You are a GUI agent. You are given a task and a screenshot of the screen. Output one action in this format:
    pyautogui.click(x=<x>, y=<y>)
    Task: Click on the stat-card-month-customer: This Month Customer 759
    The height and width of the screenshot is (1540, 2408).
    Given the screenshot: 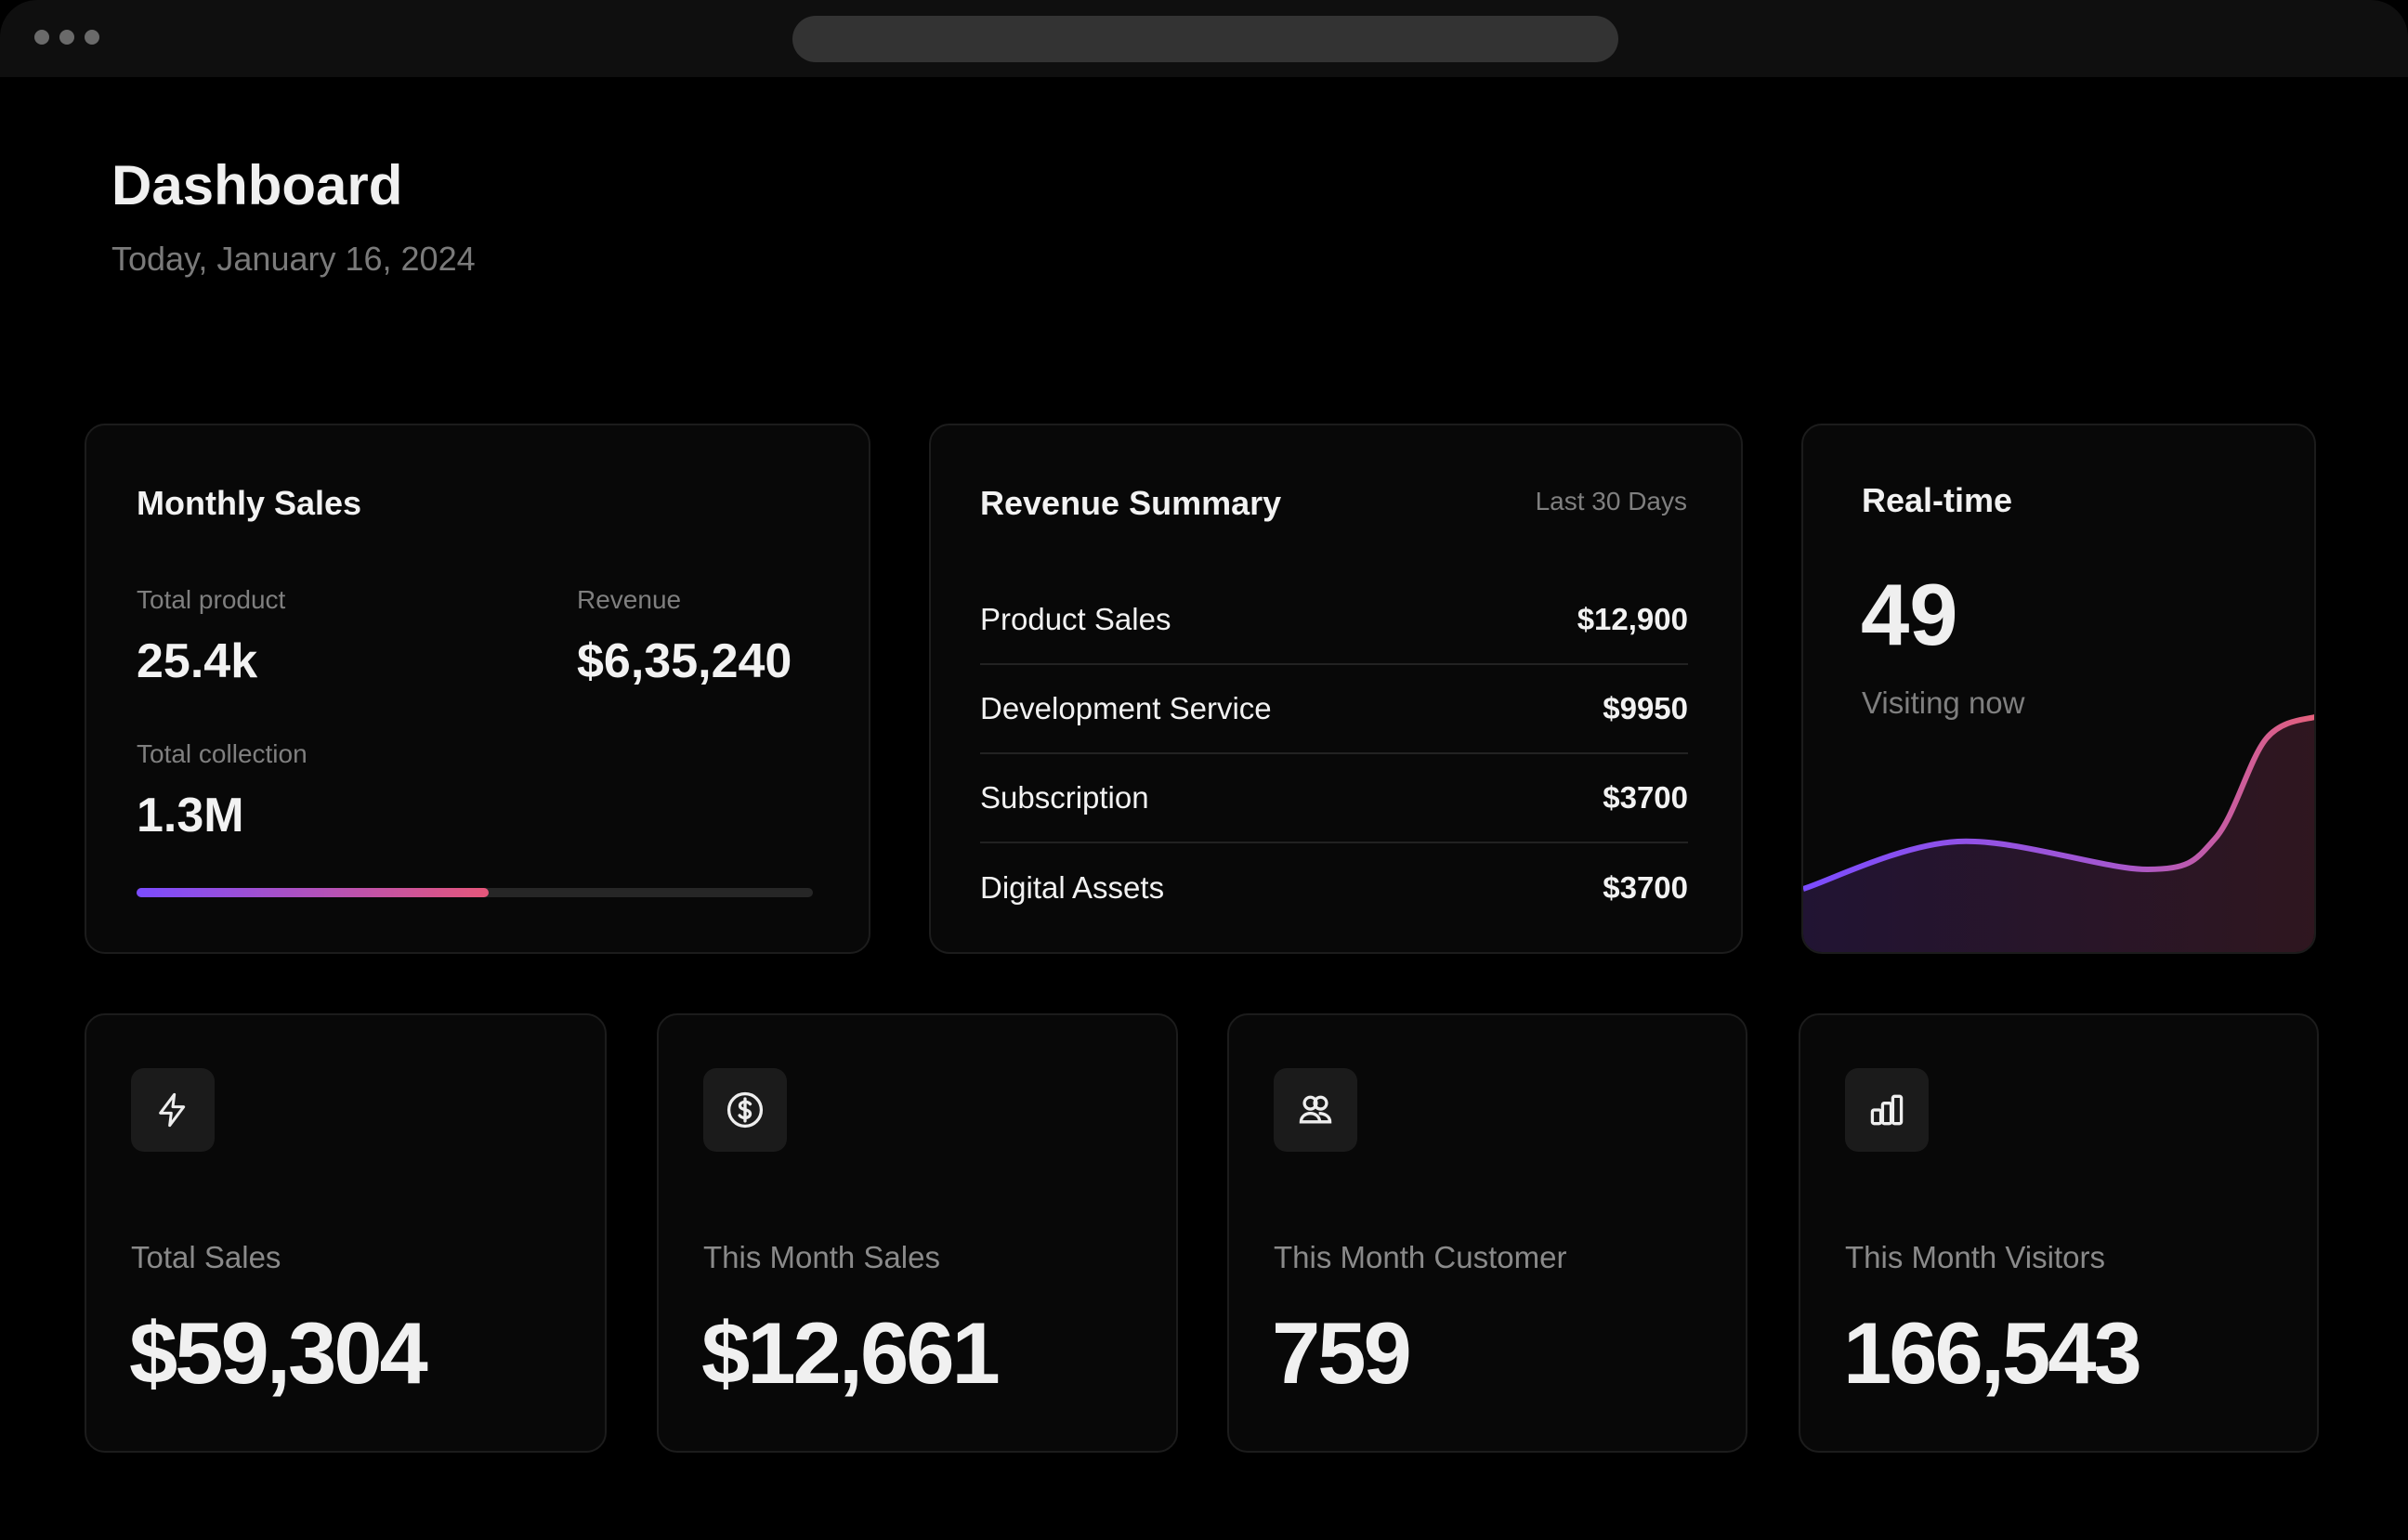 What is the action you would take?
    pyautogui.click(x=1487, y=1233)
    